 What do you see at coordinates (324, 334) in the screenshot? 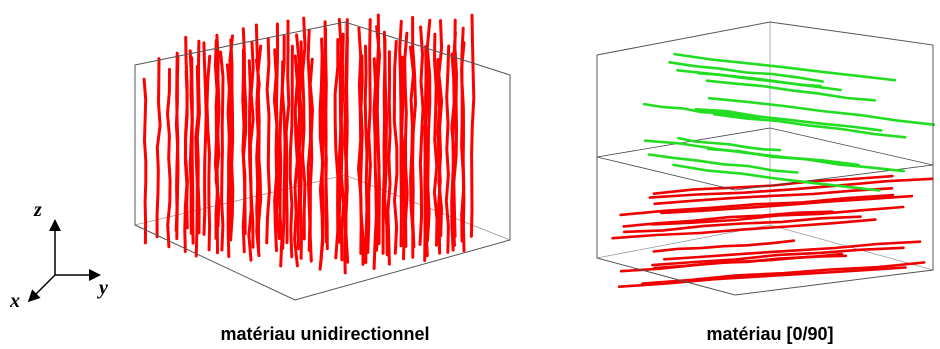
I see `caption: matériau unidirectionnel` at bounding box center [324, 334].